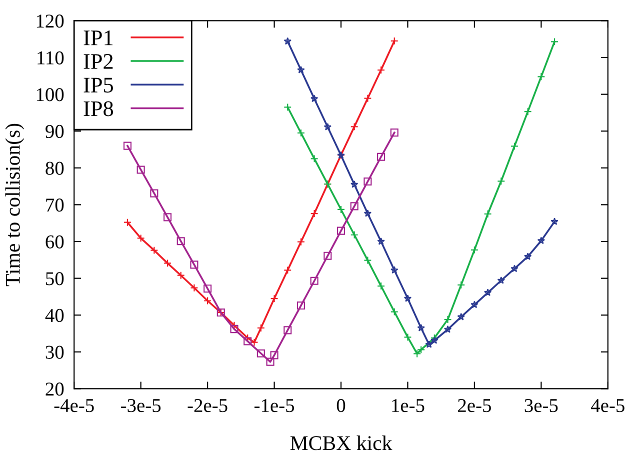 The width and height of the screenshot is (628, 460). Describe the element at coordinates (50, 95) in the screenshot. I see `y-tick-label: 100` at that location.